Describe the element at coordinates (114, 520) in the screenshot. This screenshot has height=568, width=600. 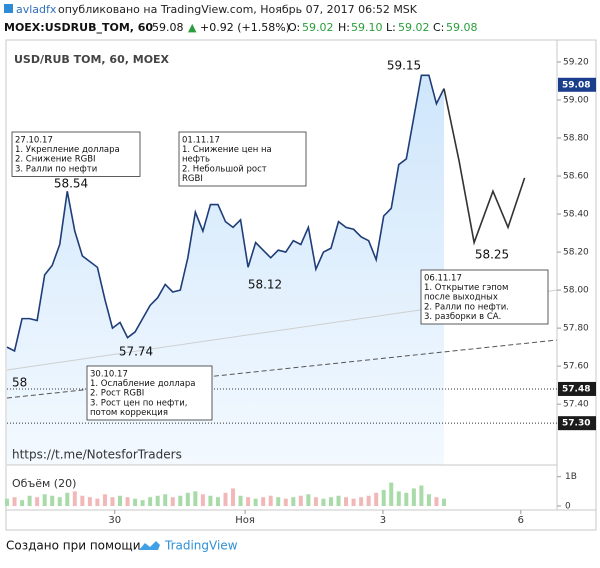
I see `x-tick-label: 30` at that location.